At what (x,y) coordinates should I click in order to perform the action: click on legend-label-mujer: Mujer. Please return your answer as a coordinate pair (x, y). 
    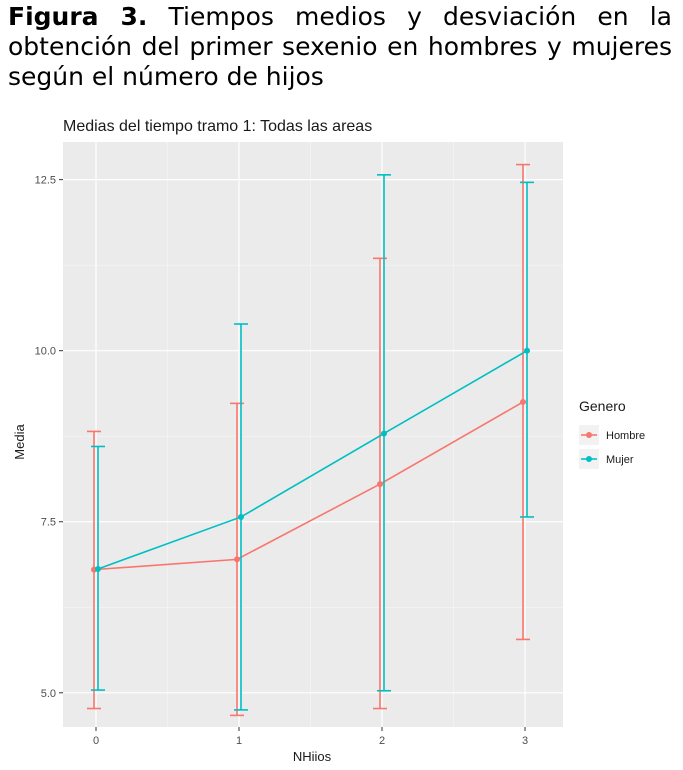
    Looking at the image, I should click on (620, 460).